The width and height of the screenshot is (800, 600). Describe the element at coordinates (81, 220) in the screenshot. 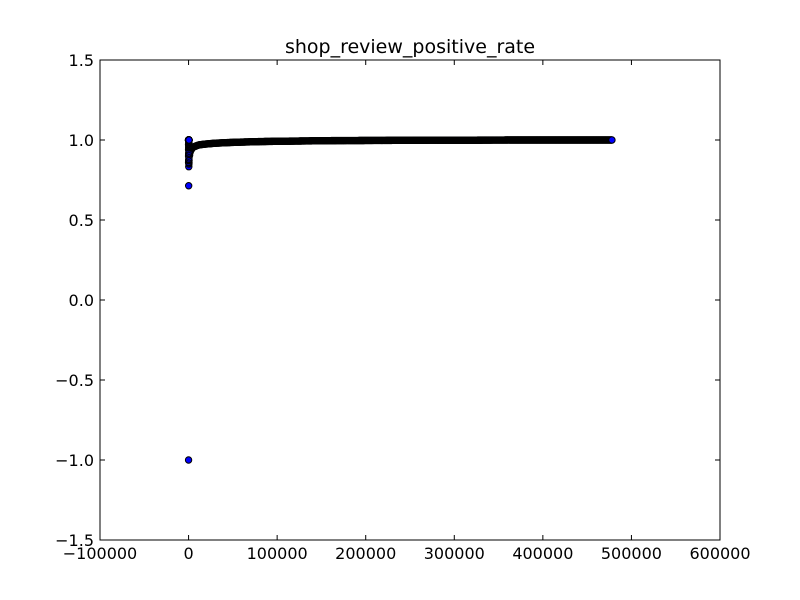

I see `y-tick-label: 0.5` at that location.